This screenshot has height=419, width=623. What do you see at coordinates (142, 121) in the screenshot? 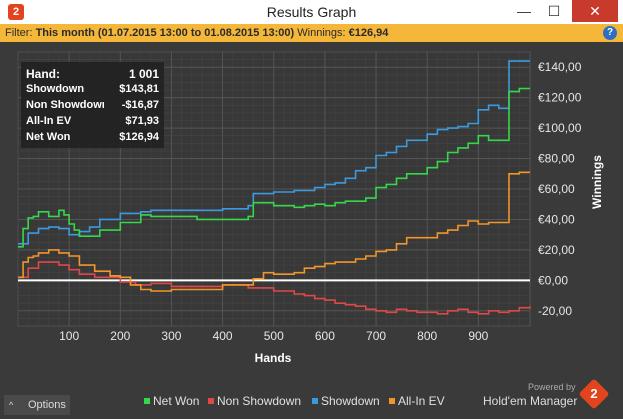
I see `allin-value: $71,93` at bounding box center [142, 121].